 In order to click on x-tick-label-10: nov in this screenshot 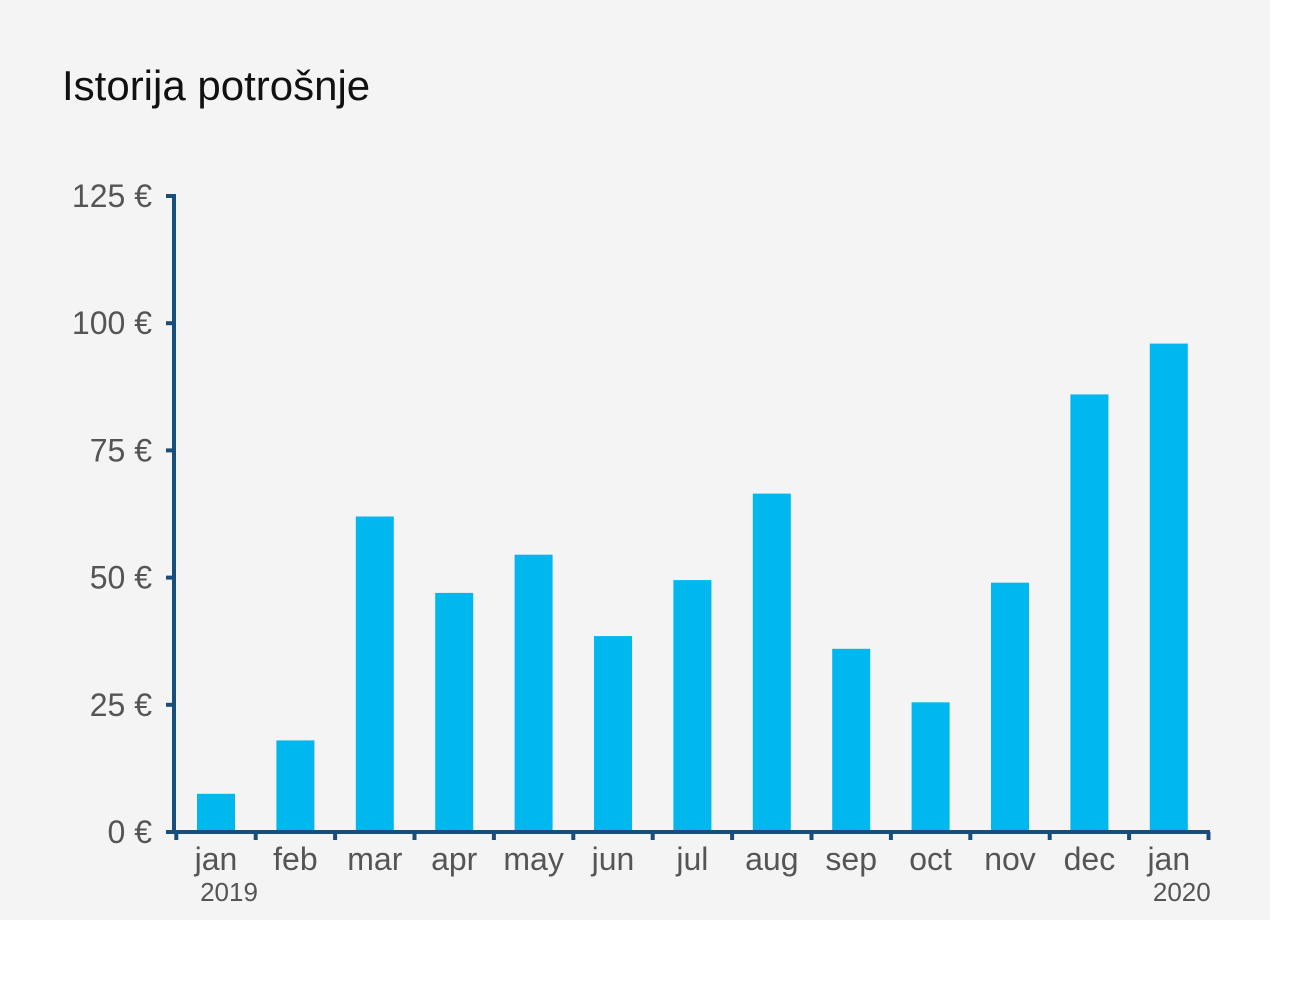, I will do `click(1010, 859)`.